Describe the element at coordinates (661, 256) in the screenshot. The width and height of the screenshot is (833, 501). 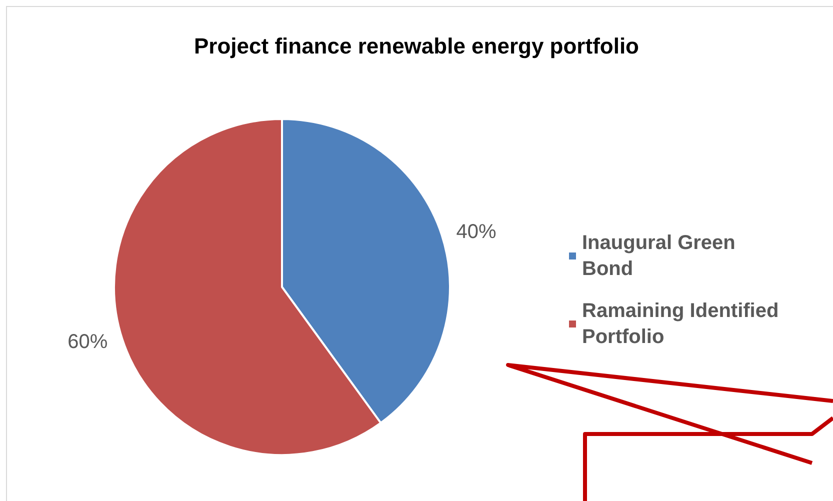
I see `legend-label: Inaugural Green Bond` at that location.